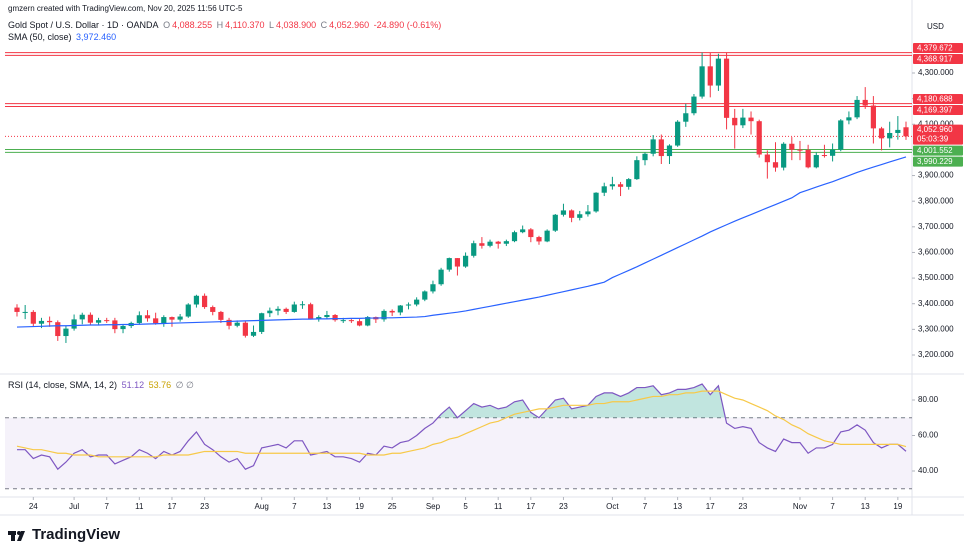 The image size is (964, 556). I want to click on y-tick-label: 80.00, so click(928, 399).